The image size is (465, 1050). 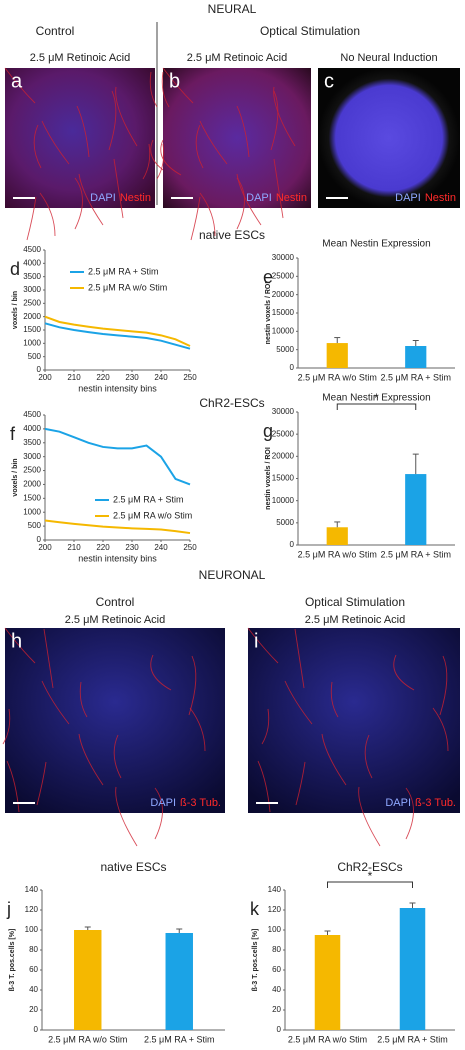 I want to click on chart-title: Mean Nestin Expression, so click(x=376, y=244).